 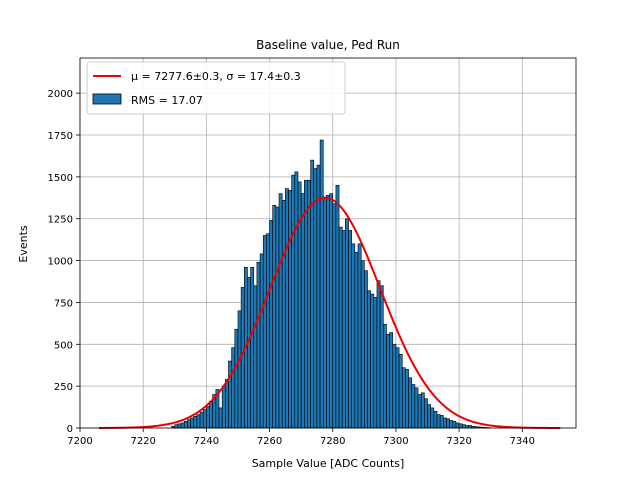 I want to click on legend: μ = 7277.6±0.3, σ = 17.4±0.3 RMS = 17.07, so click(x=216, y=88).